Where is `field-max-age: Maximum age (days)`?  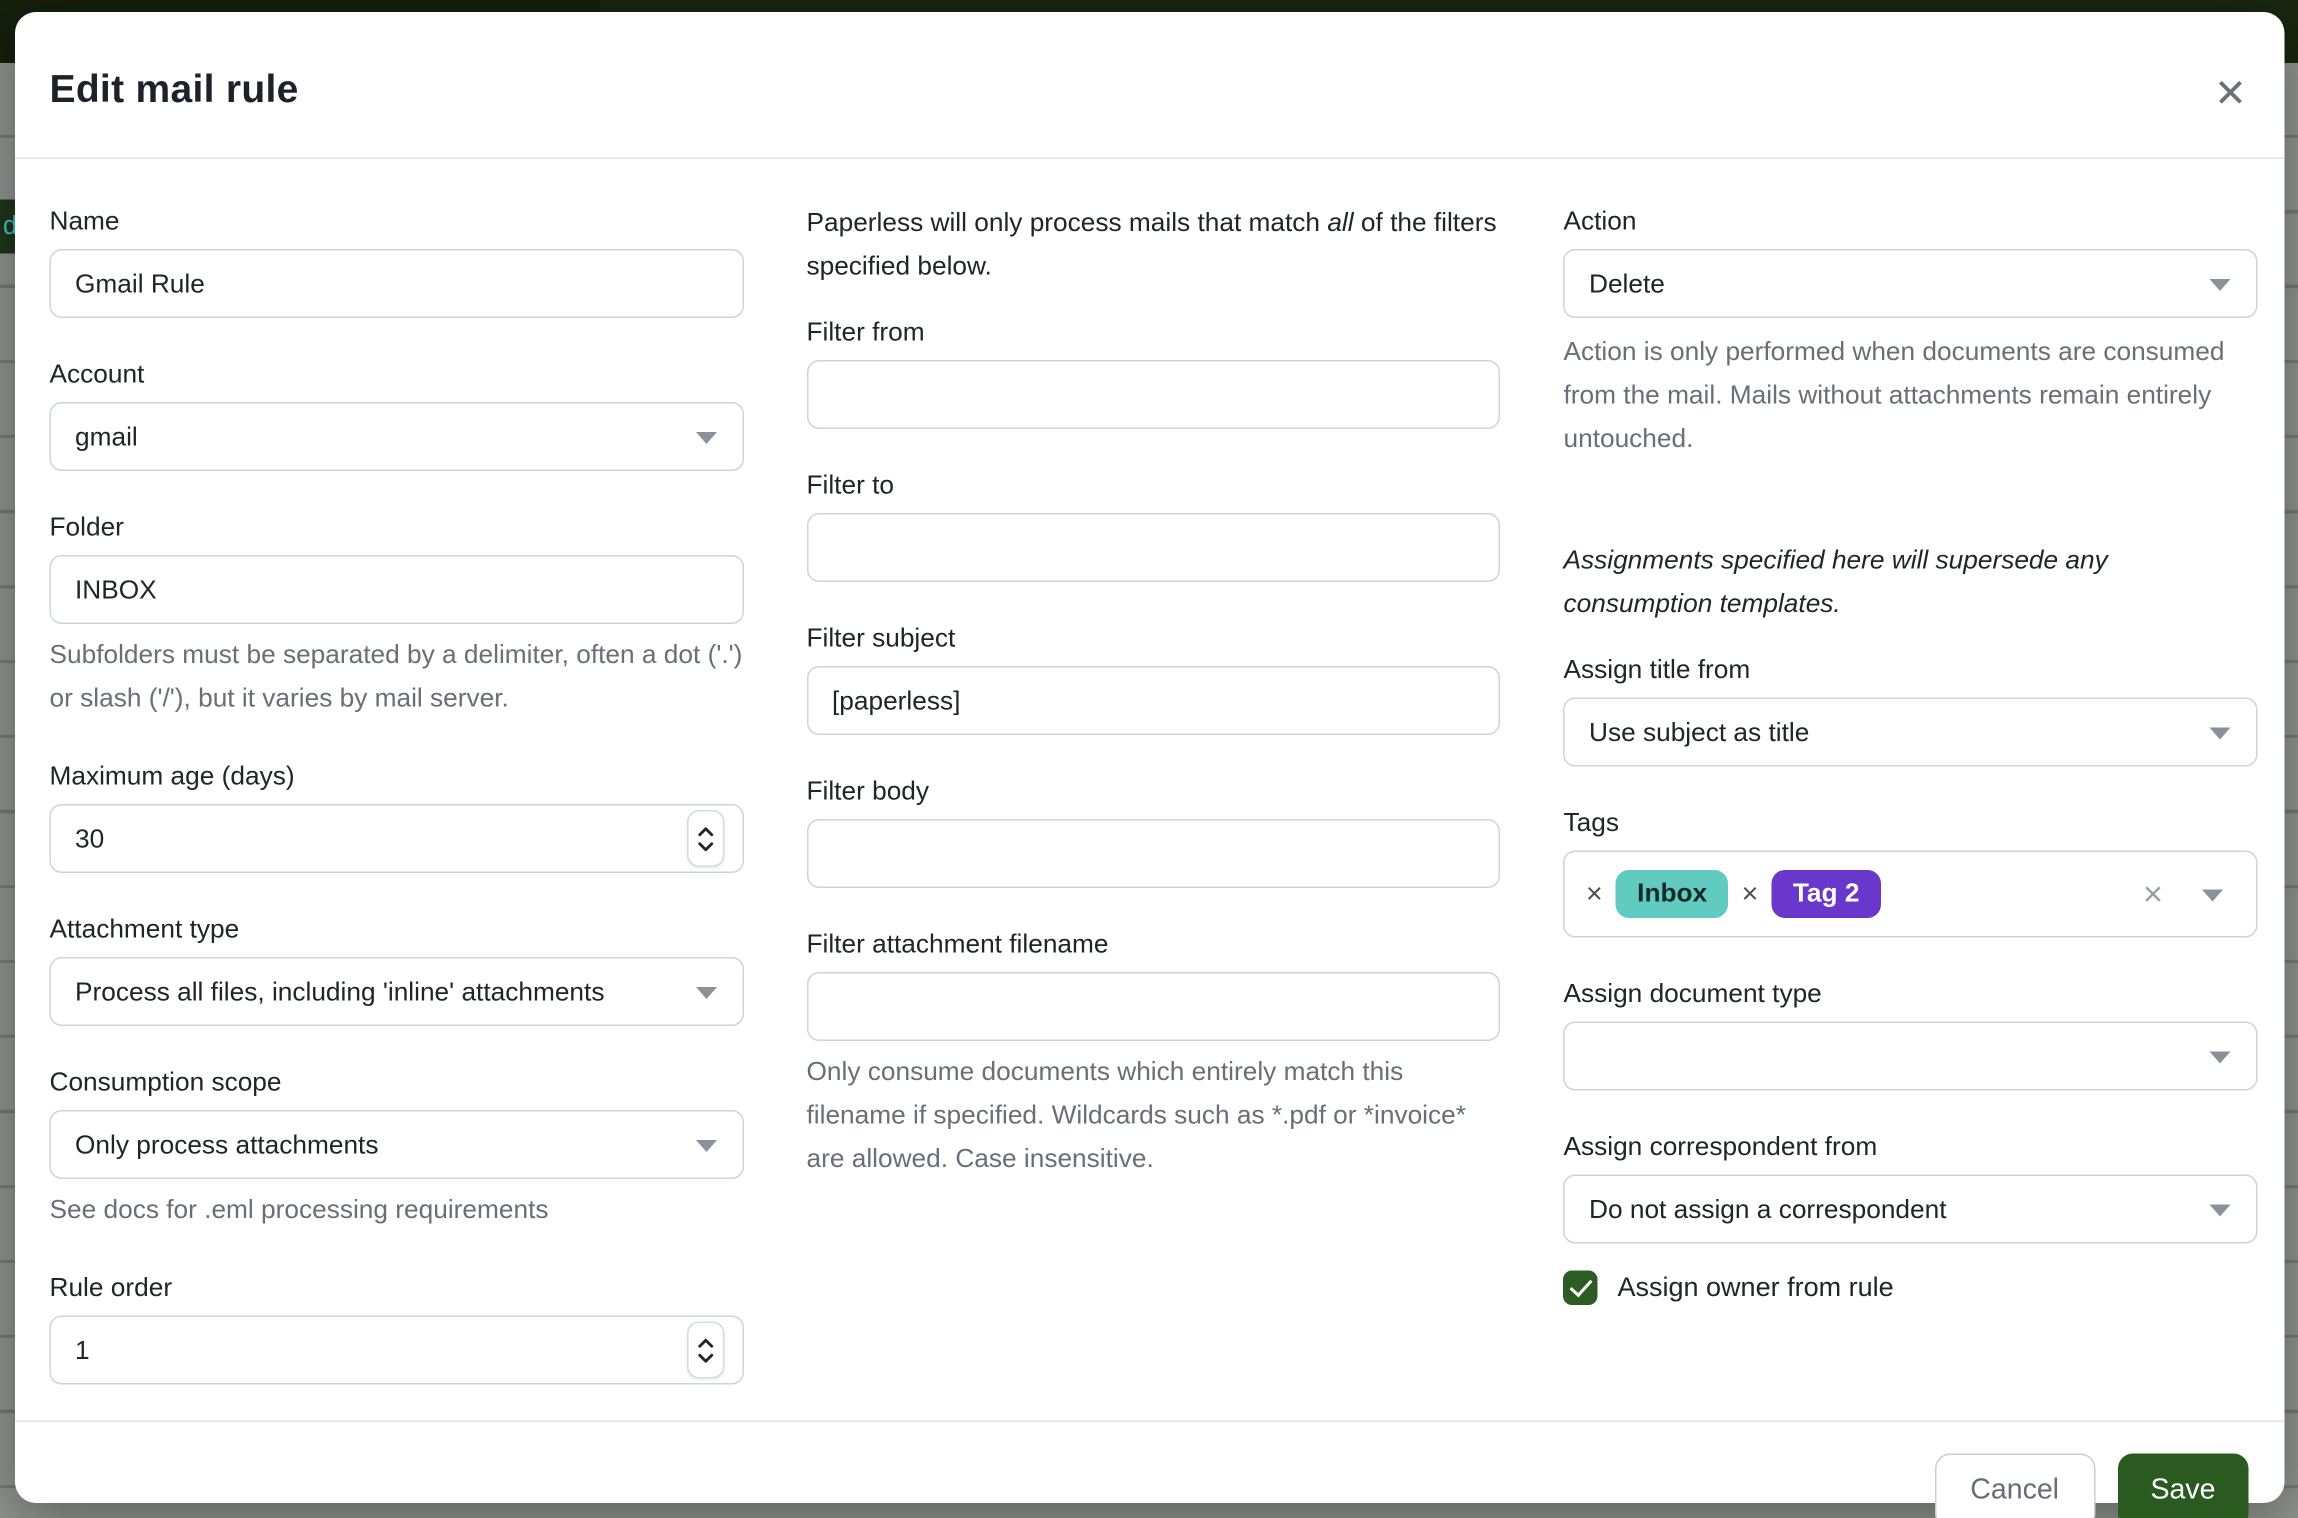
field-max-age: Maximum age (days) is located at coordinates (396, 814).